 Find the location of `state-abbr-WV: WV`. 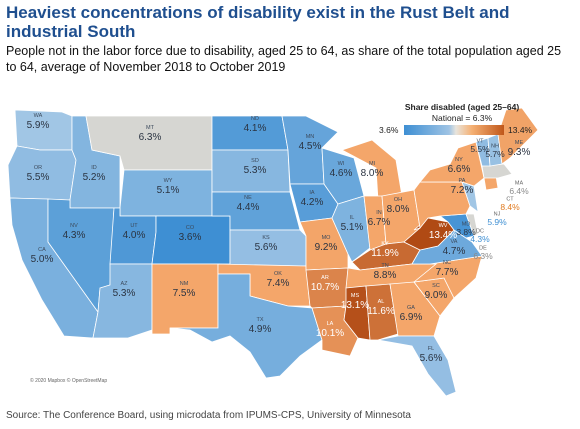

state-abbr-WV: WV is located at coordinates (443, 226).